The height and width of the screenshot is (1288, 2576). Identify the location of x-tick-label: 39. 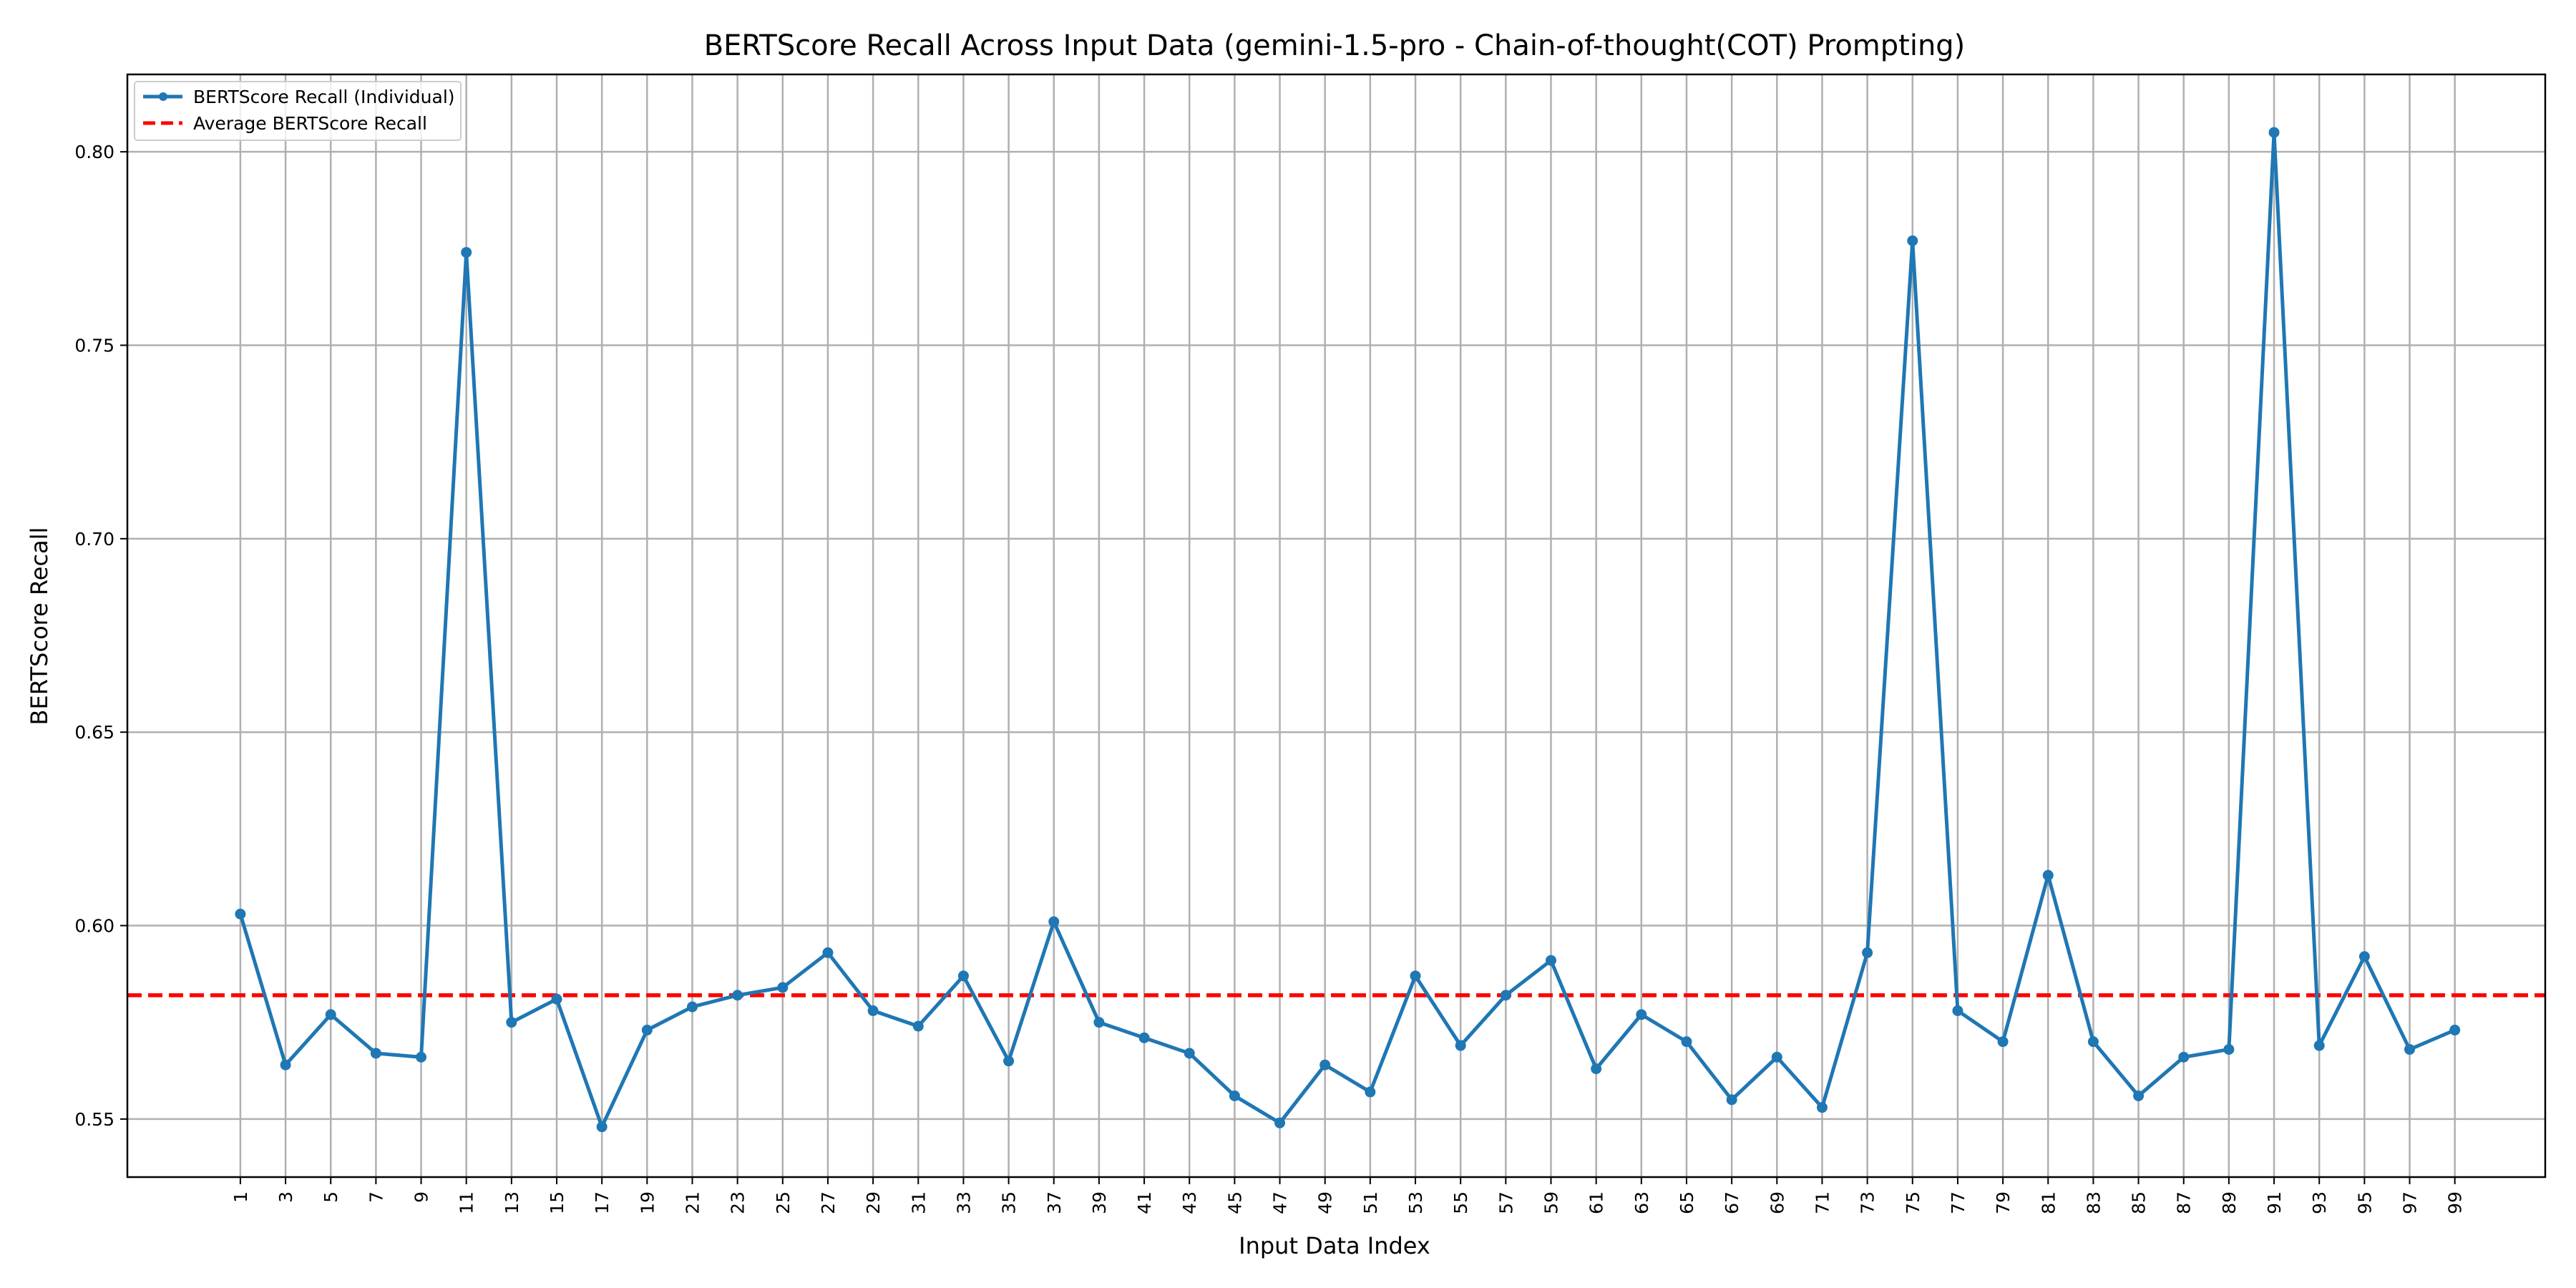
(1099, 1202).